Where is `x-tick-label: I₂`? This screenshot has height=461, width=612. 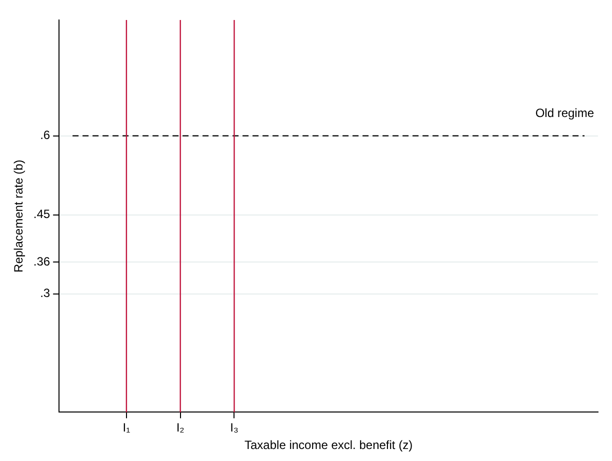 x-tick-label: I₂ is located at coordinates (180, 427).